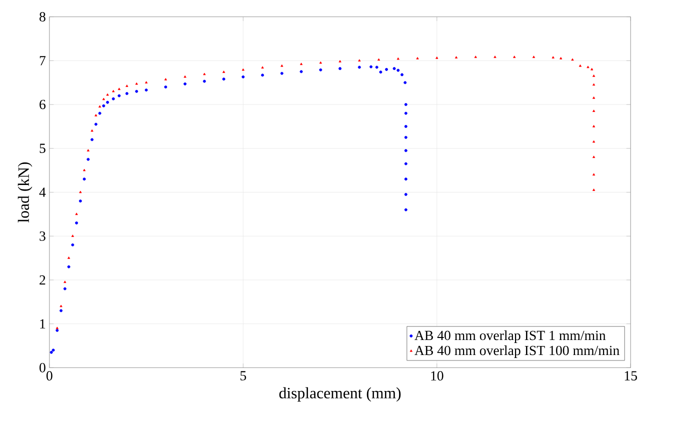  Describe the element at coordinates (49, 376) in the screenshot. I see `x-tick-label: 0` at that location.